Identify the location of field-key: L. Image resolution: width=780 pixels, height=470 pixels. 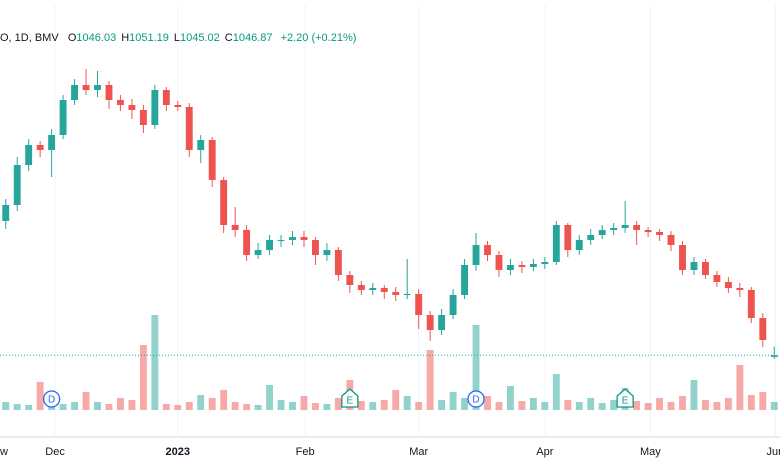
(177, 38).